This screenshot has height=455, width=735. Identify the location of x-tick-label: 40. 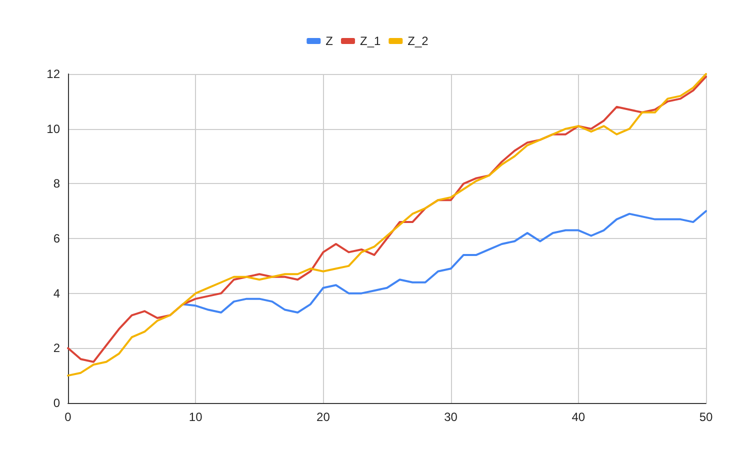
(579, 417).